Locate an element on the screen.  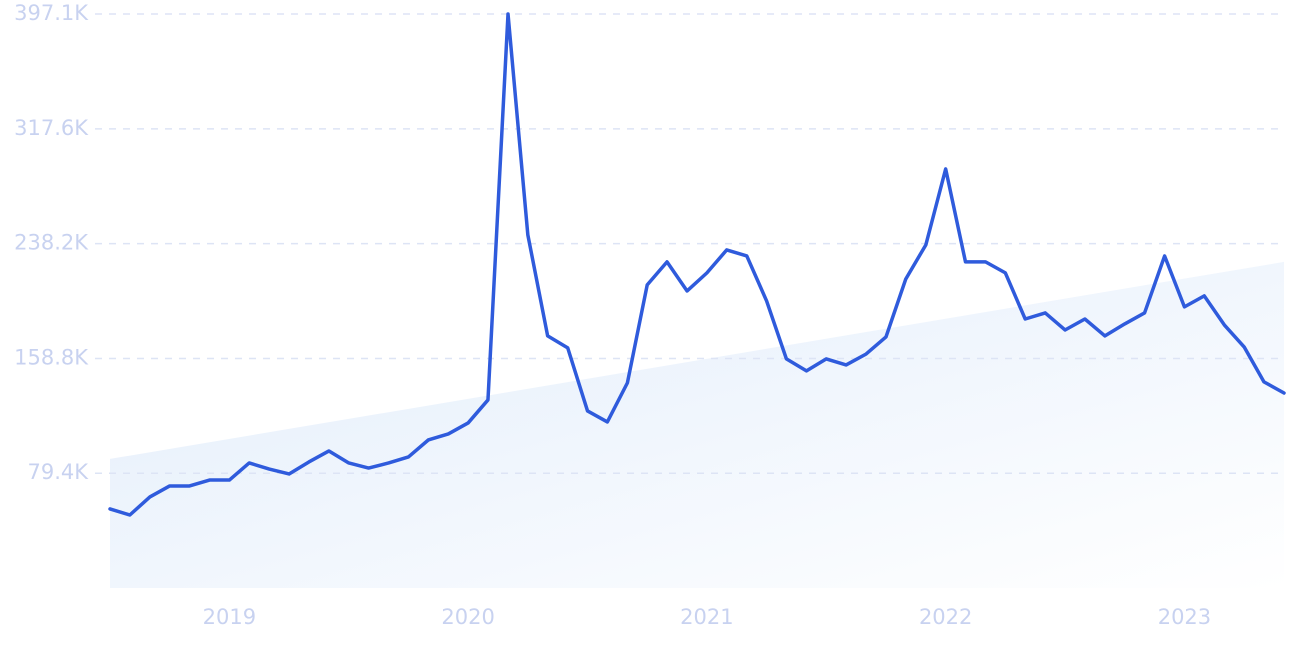
y-tick-label: 397.1K is located at coordinates (51, 13).